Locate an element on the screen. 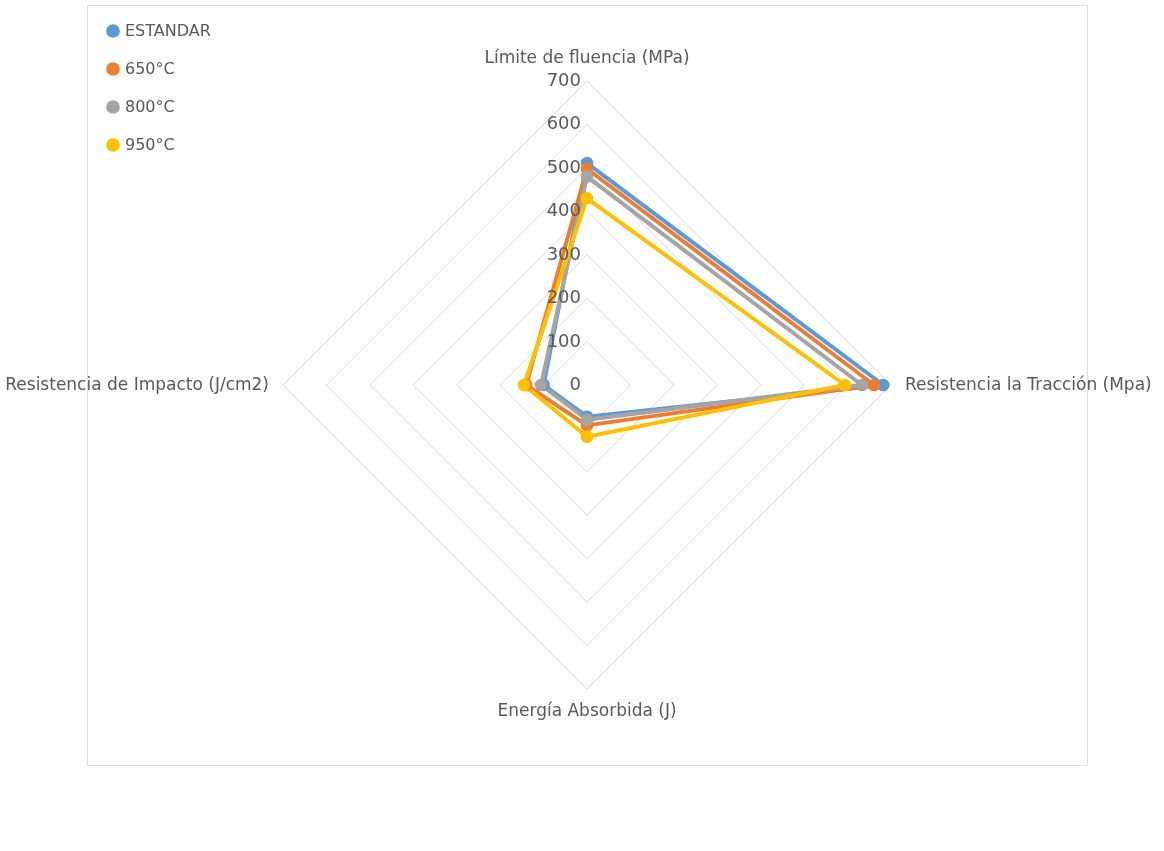 This screenshot has height=851, width=1164. spoke-label: Energía Absorbida (J) is located at coordinates (587, 710).